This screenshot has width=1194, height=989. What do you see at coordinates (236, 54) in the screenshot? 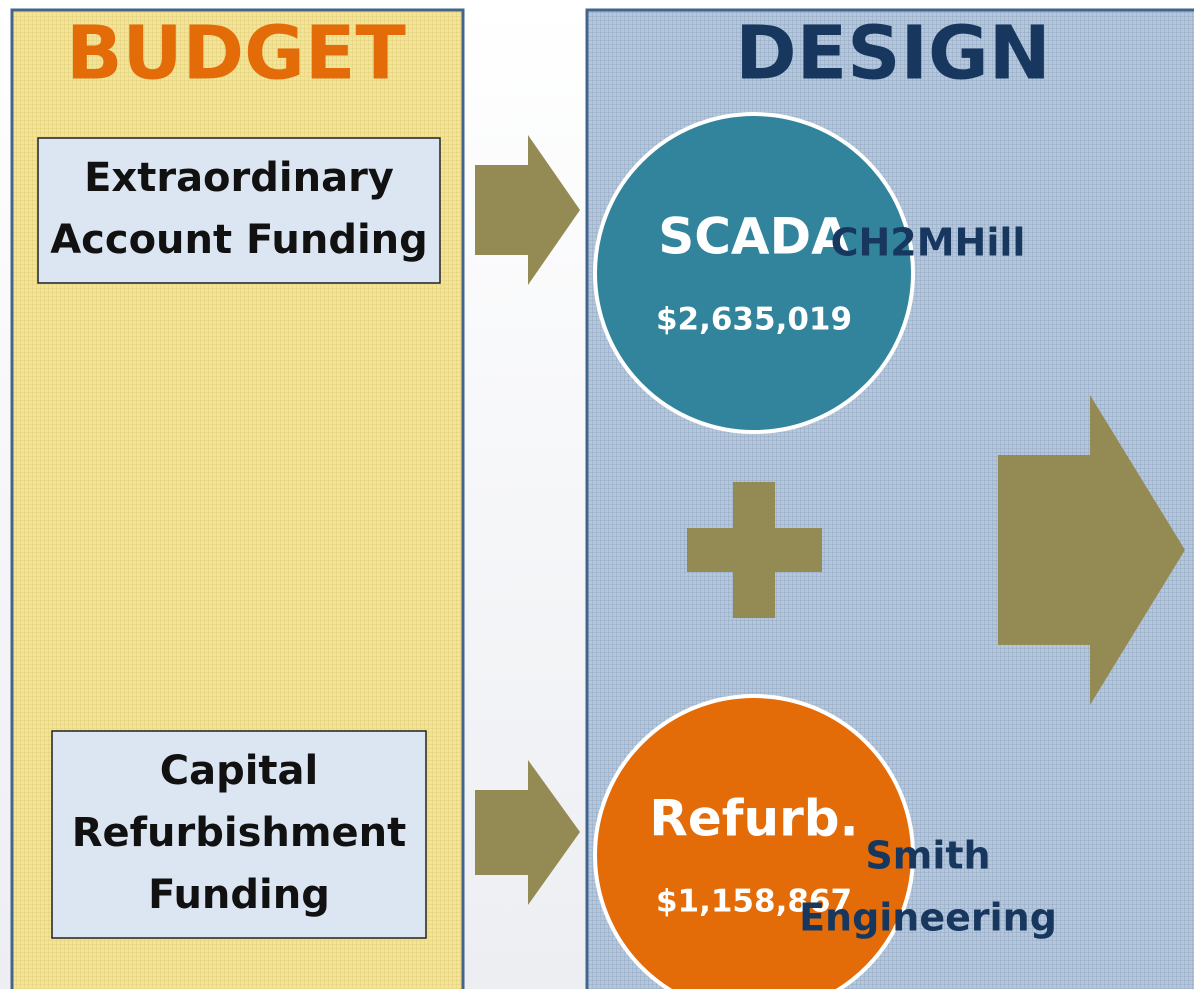
I see `budget-title: BUDGET` at bounding box center [236, 54].